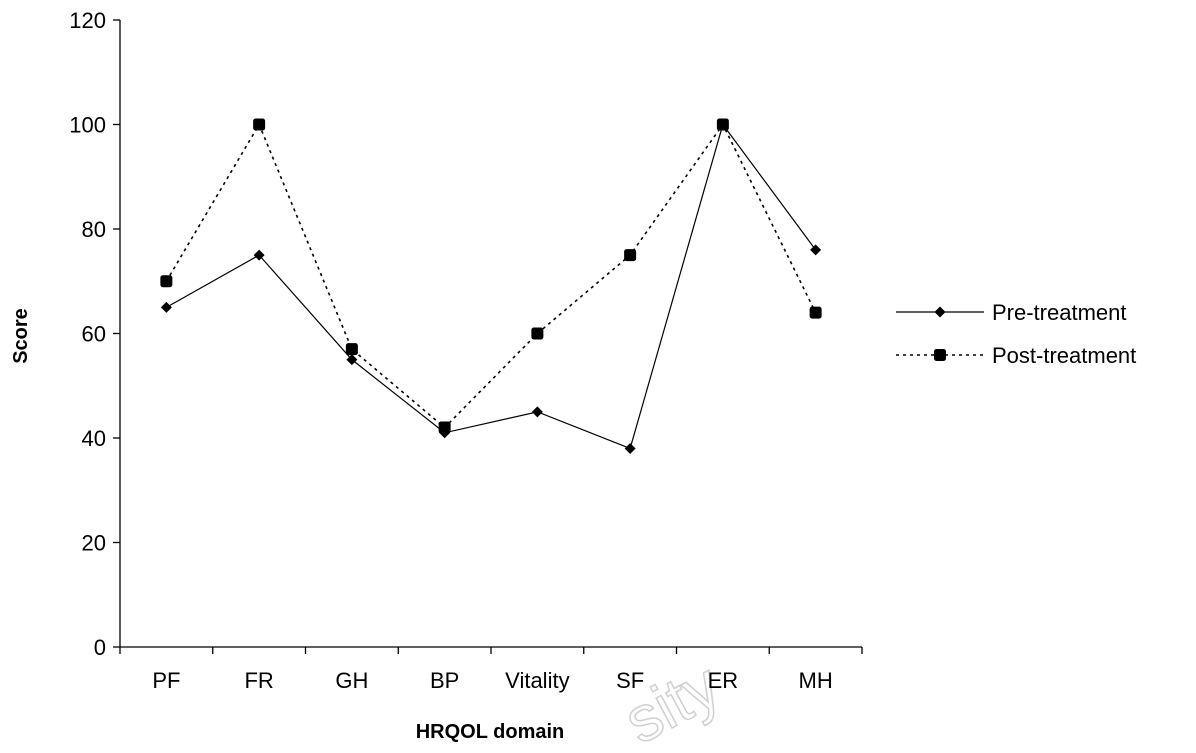 This screenshot has height=753, width=1196. What do you see at coordinates (94, 334) in the screenshot?
I see `y-tick-label: 60` at bounding box center [94, 334].